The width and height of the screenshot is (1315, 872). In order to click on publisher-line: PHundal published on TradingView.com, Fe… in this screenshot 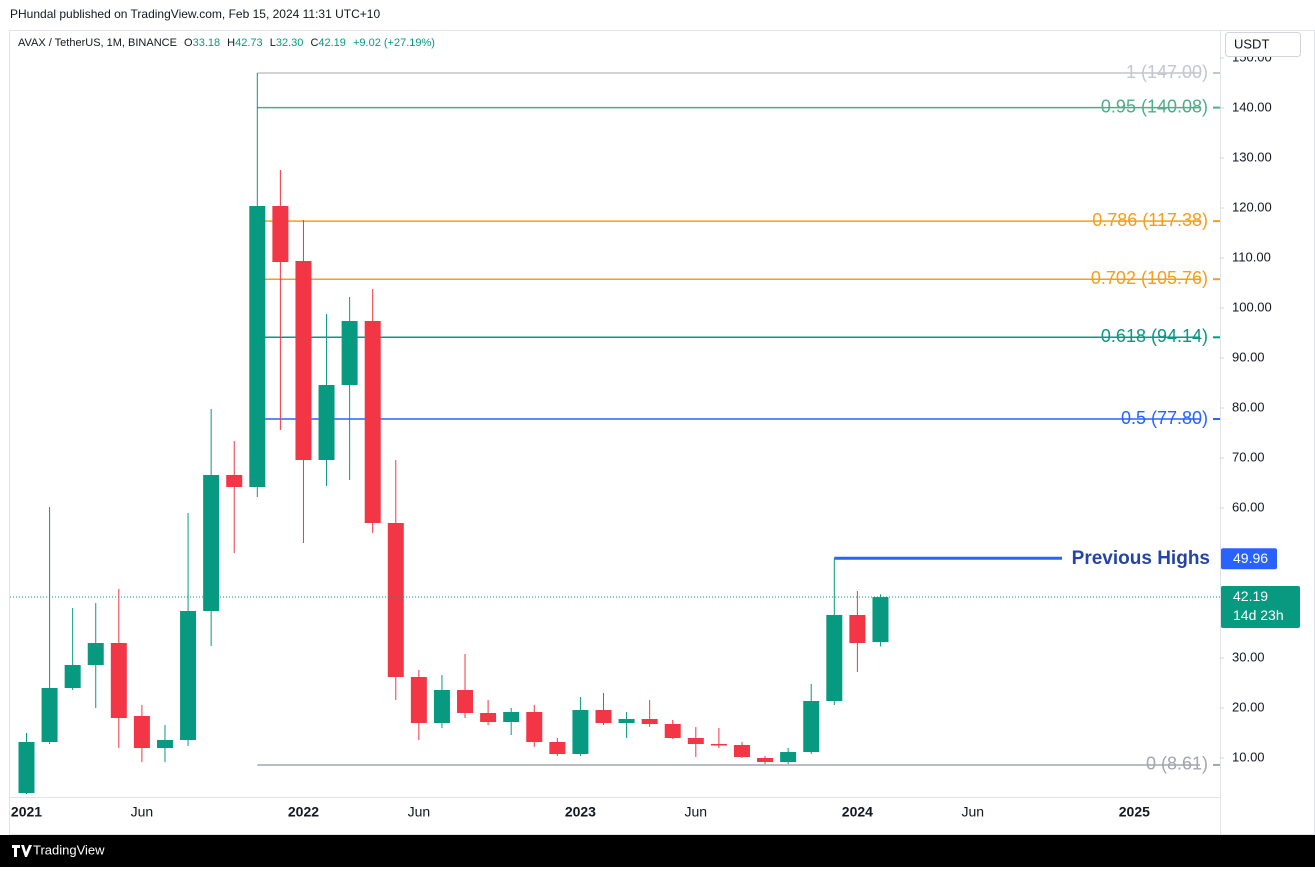, I will do `click(195, 14)`.